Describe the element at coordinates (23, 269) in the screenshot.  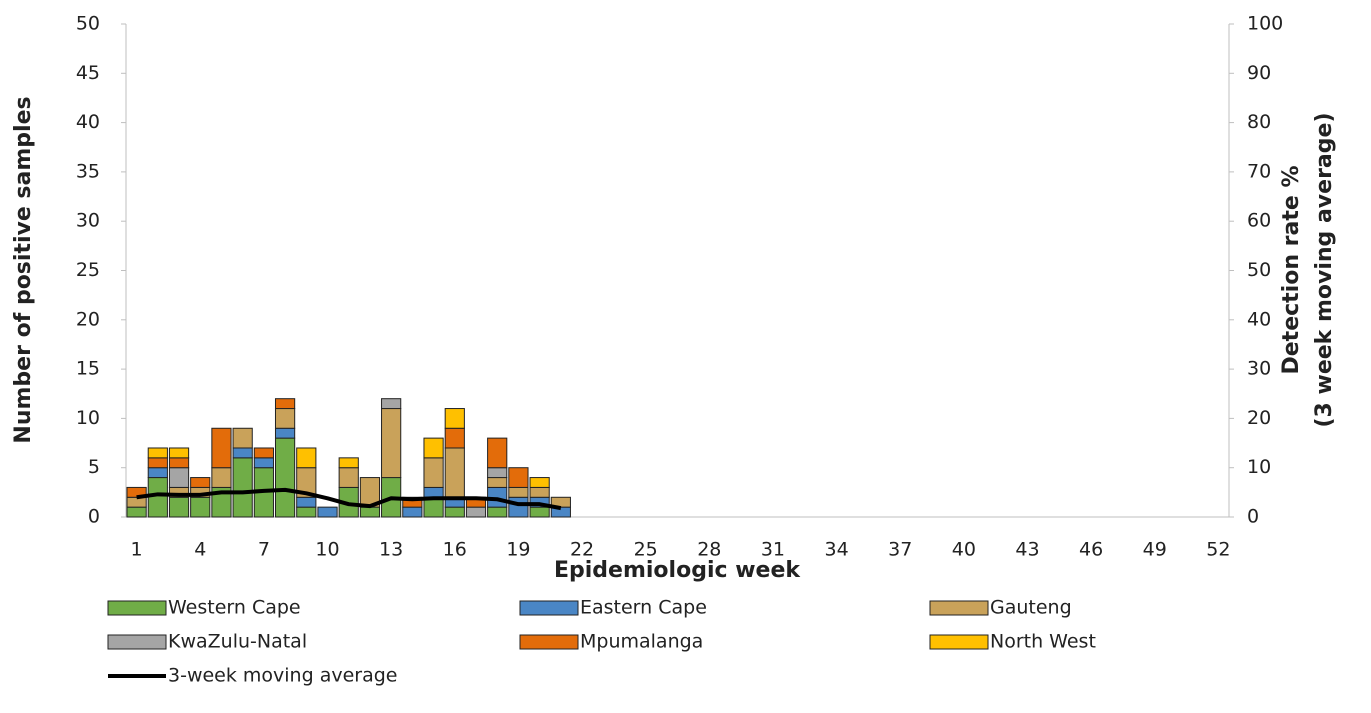
I see `y-axis-title: Number of positive samples` at that location.